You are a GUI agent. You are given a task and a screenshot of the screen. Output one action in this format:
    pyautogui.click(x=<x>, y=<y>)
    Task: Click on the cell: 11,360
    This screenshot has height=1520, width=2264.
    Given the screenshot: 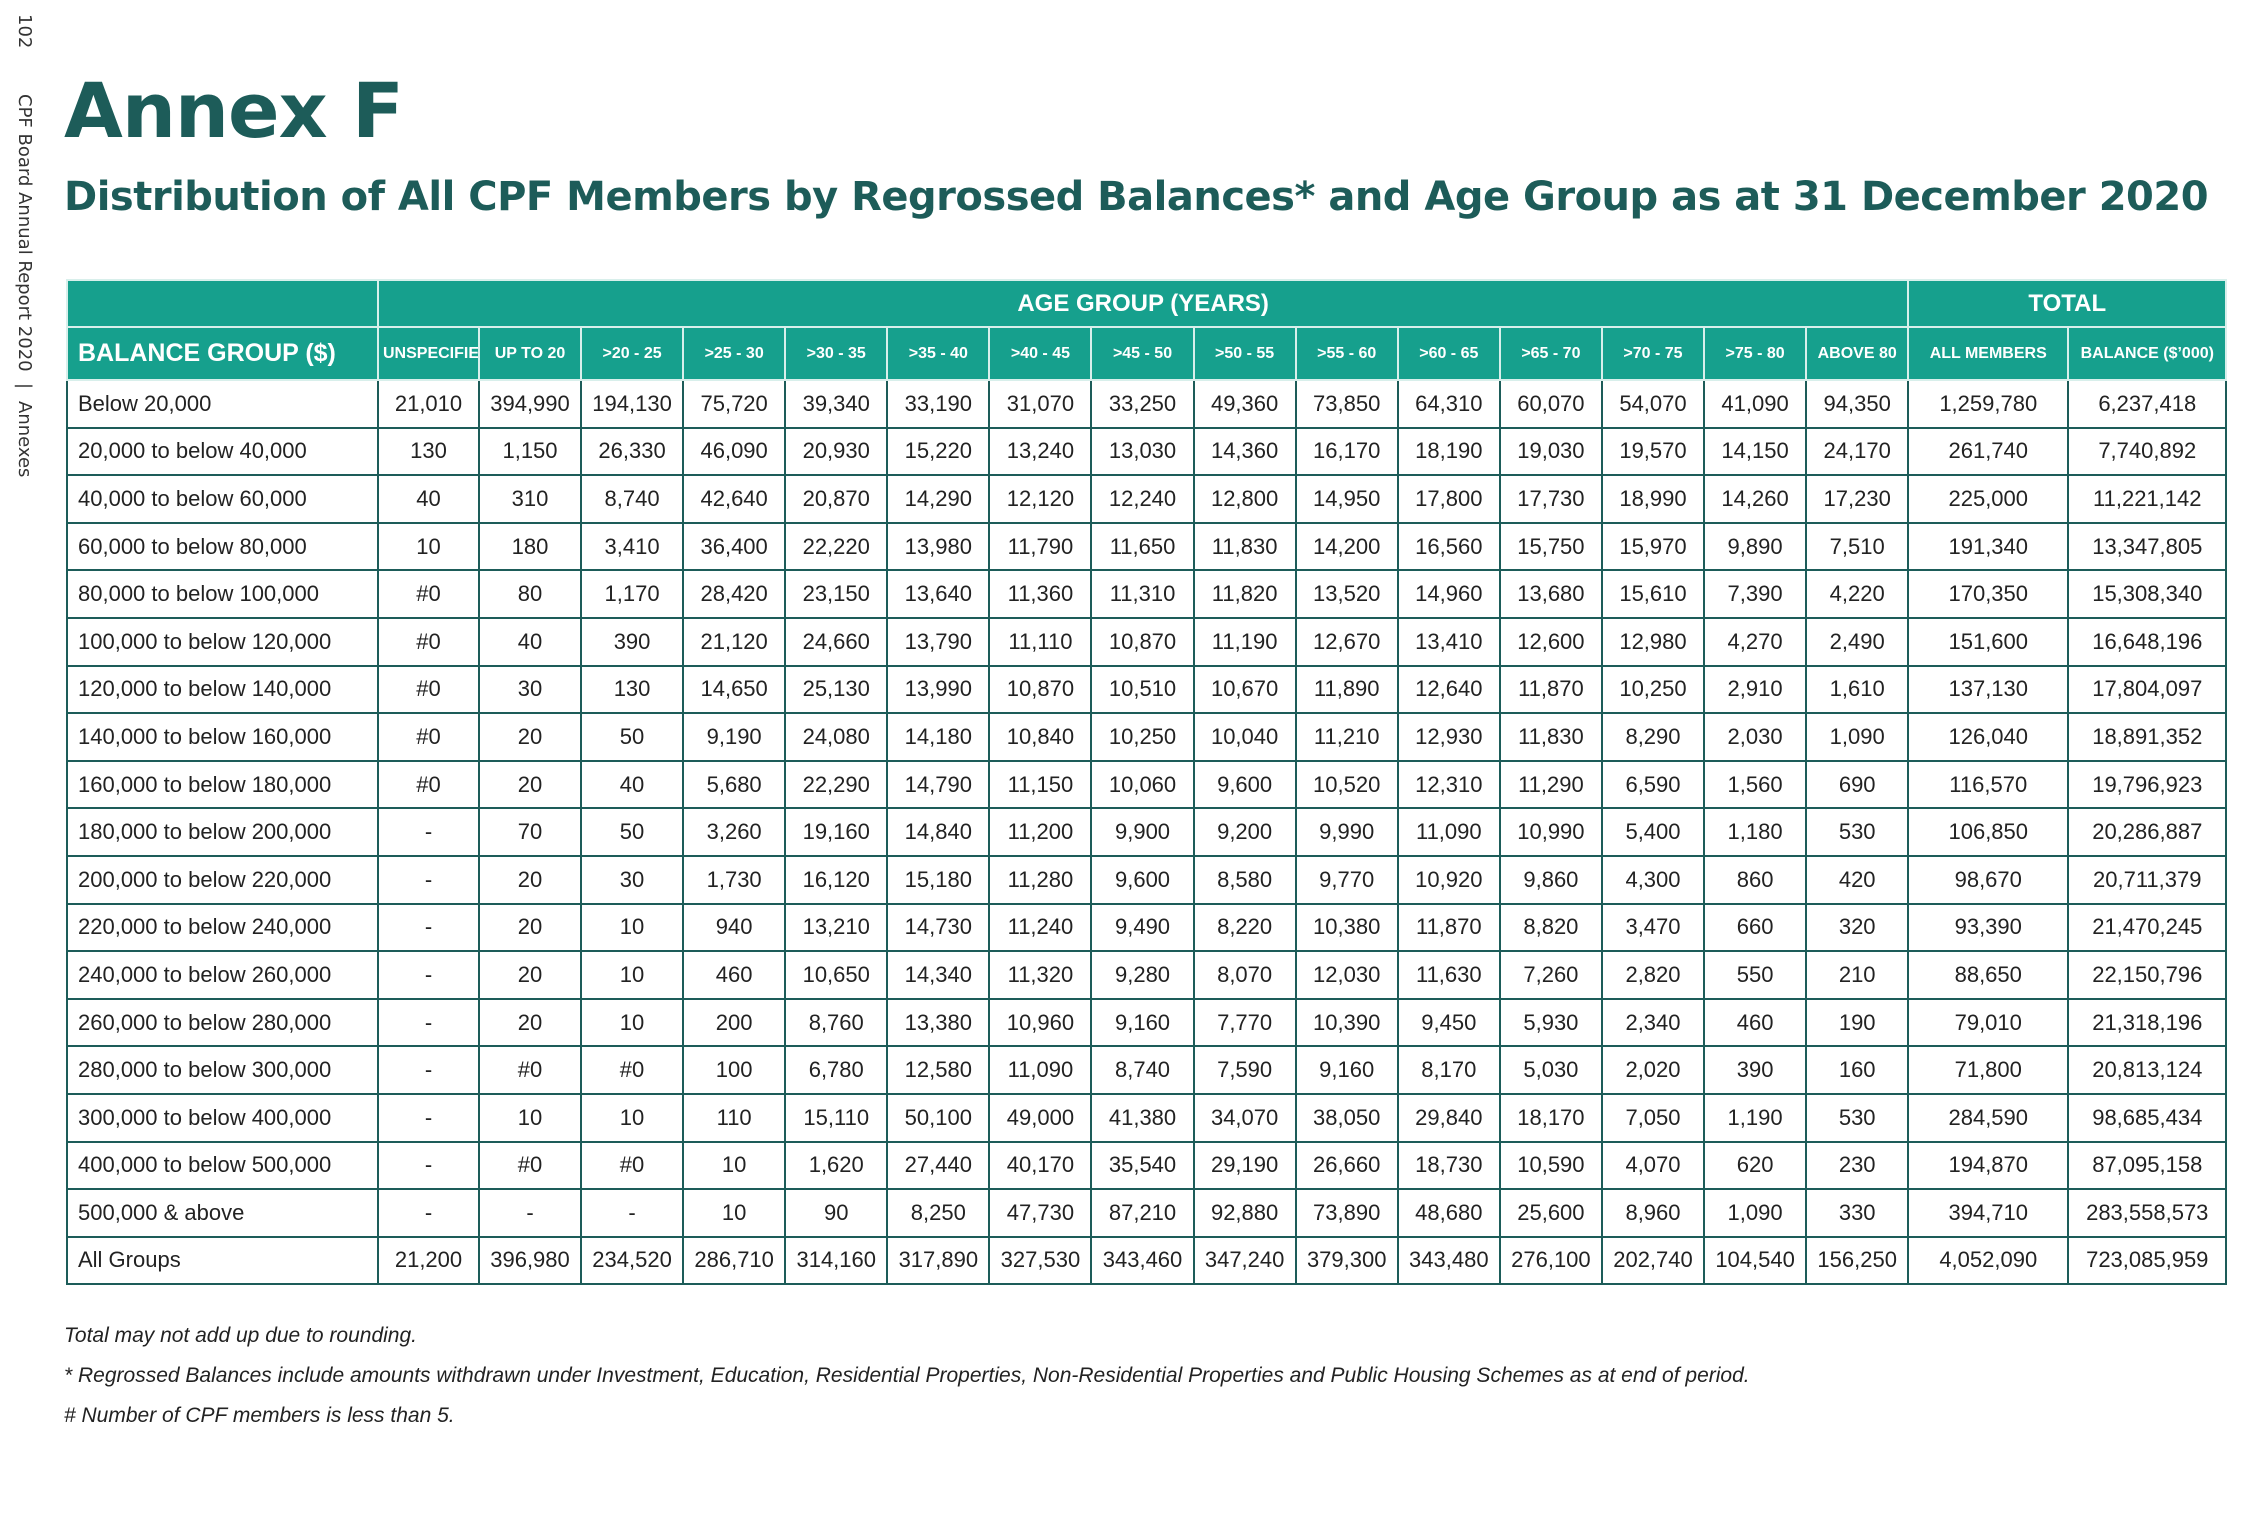 What is the action you would take?
    pyautogui.click(x=1040, y=594)
    